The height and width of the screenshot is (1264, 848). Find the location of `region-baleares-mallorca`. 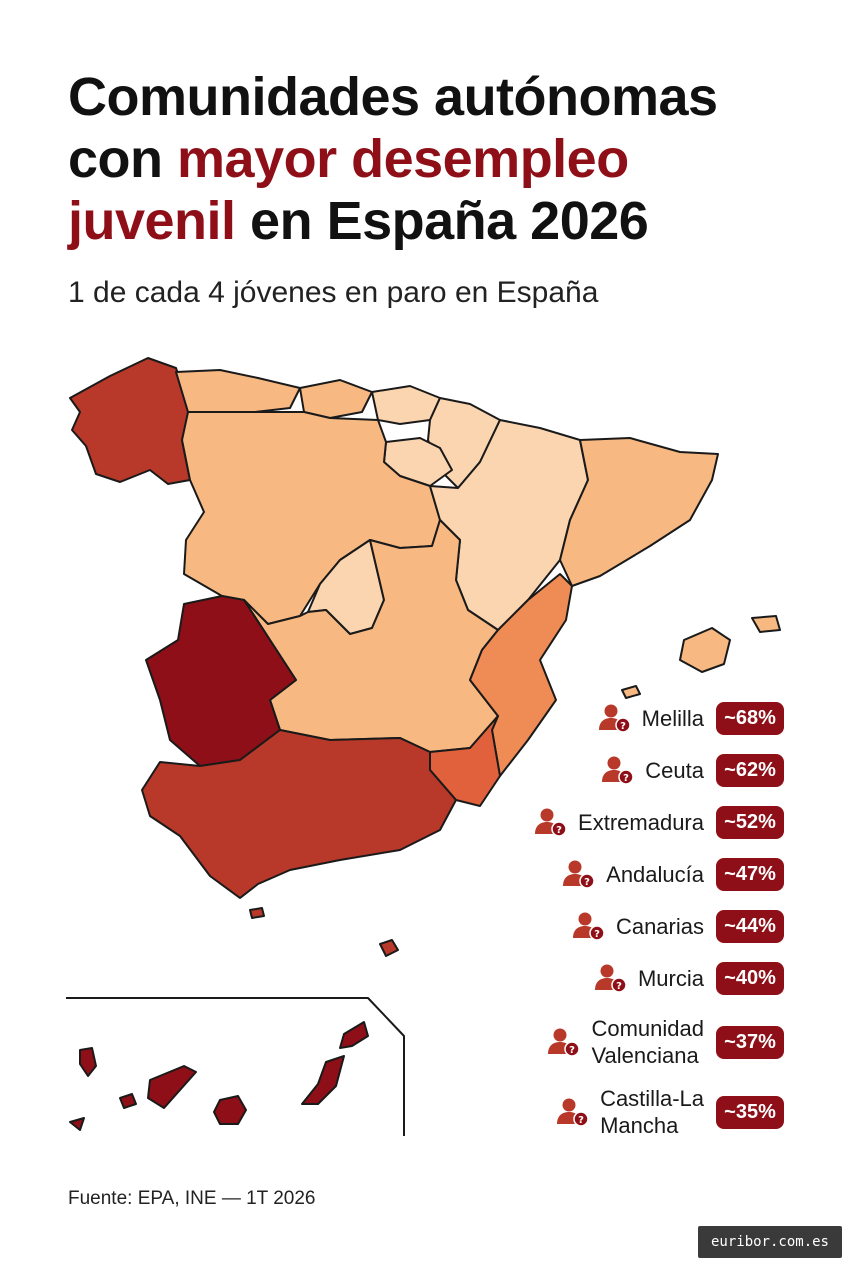

region-baleares-mallorca is located at coordinates (705, 650).